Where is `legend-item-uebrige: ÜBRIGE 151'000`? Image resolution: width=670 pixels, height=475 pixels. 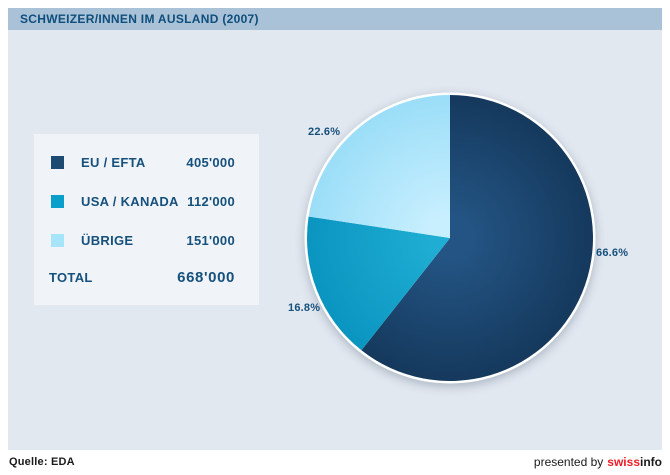
legend-item-uebrige: ÜBRIGE 151'000 is located at coordinates (146, 240).